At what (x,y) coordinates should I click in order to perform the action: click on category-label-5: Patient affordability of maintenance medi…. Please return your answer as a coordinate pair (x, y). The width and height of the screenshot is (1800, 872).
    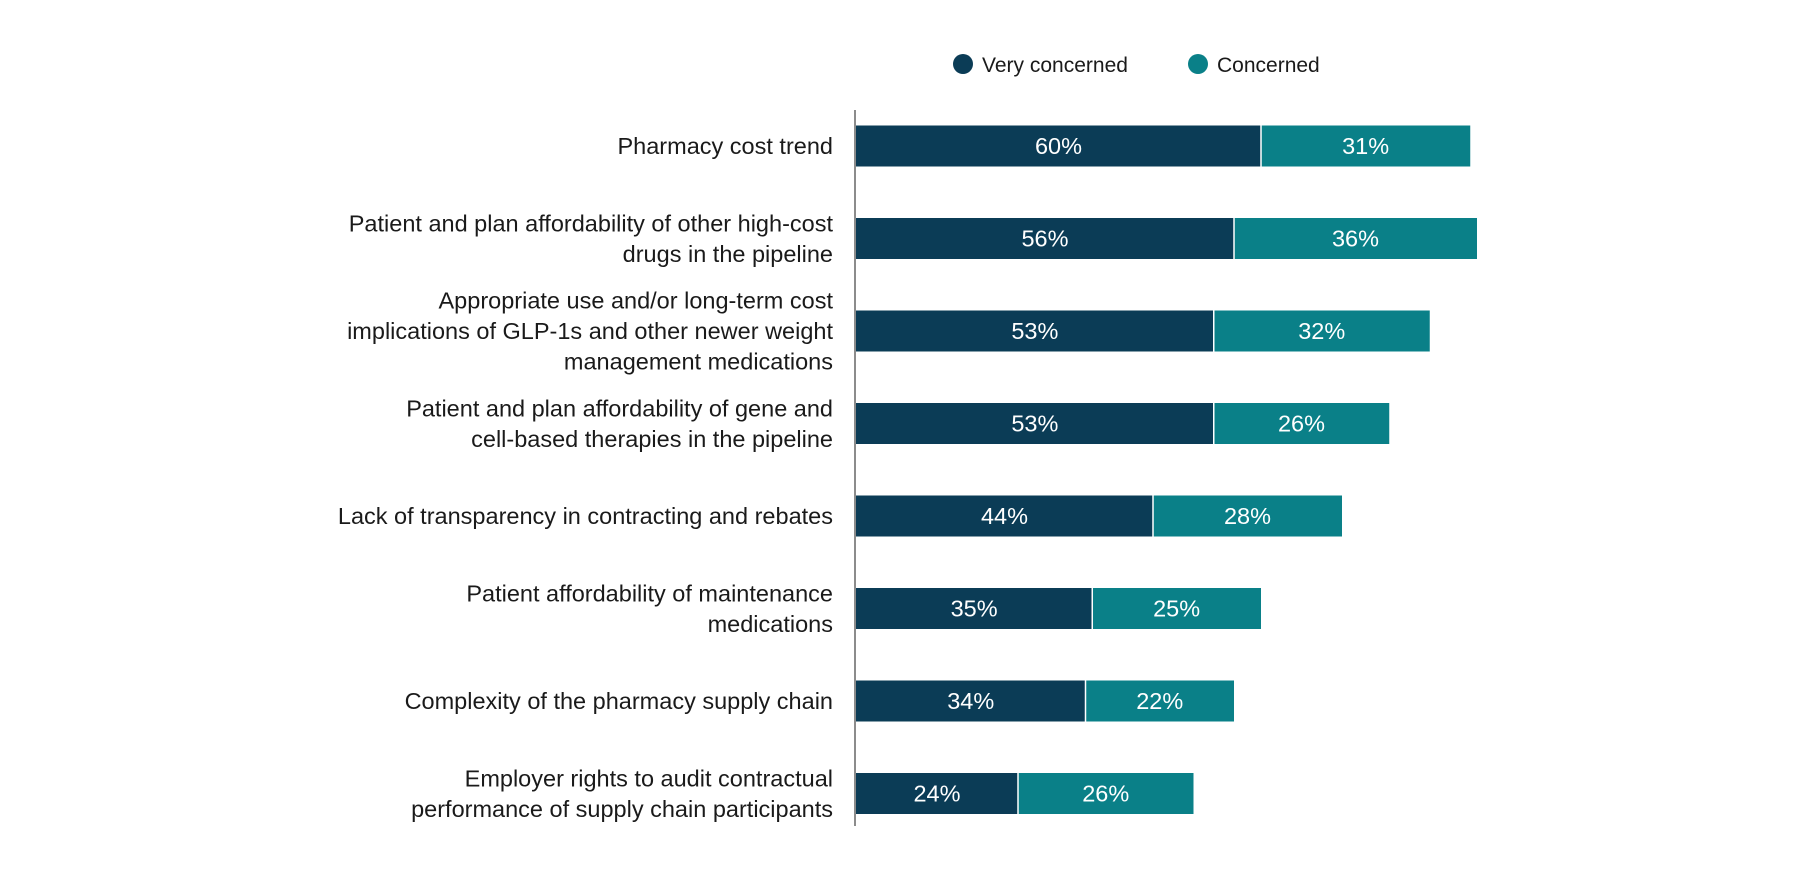
    Looking at the image, I should click on (649, 608).